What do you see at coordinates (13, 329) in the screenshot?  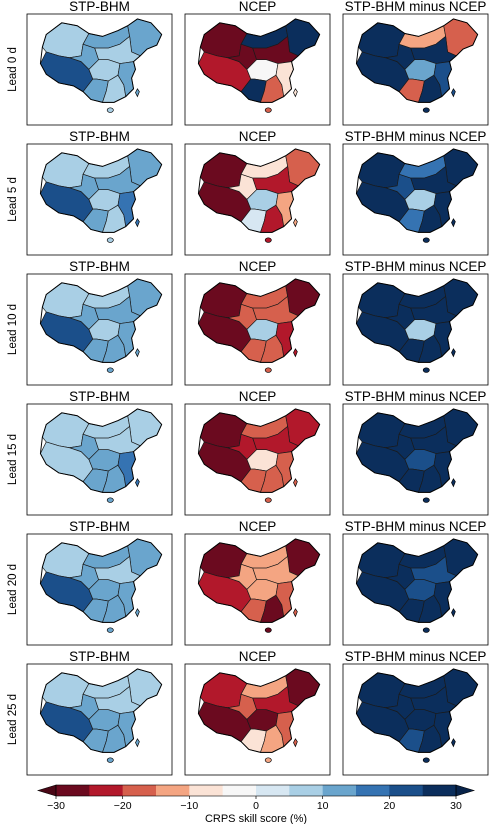 I see `row-label: Lead 10 d` at bounding box center [13, 329].